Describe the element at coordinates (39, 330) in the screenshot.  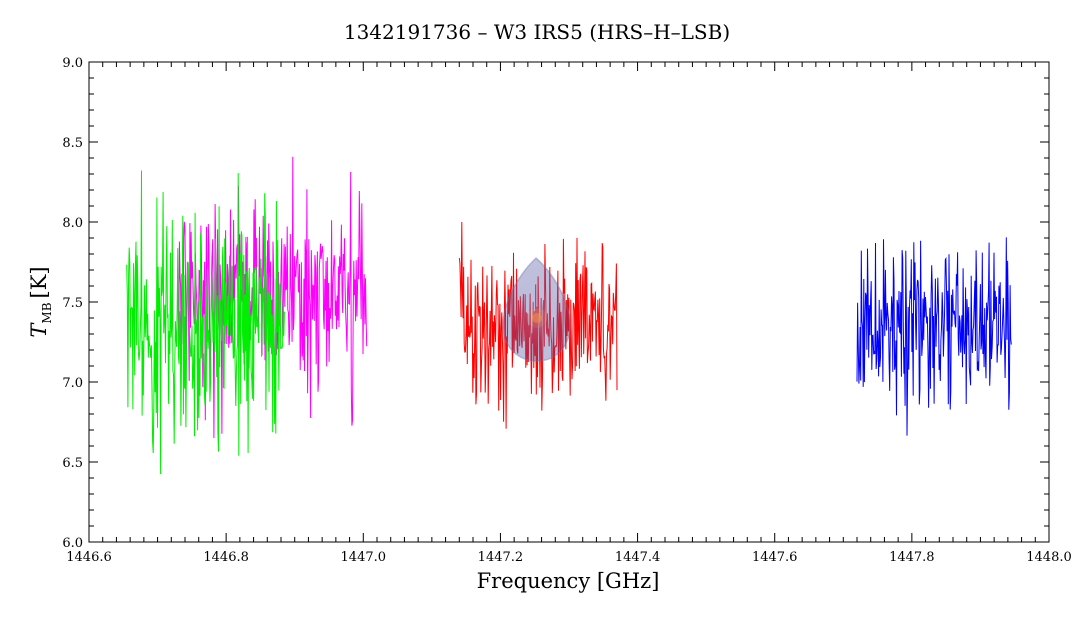
I see `y-axis-symbol: T` at that location.